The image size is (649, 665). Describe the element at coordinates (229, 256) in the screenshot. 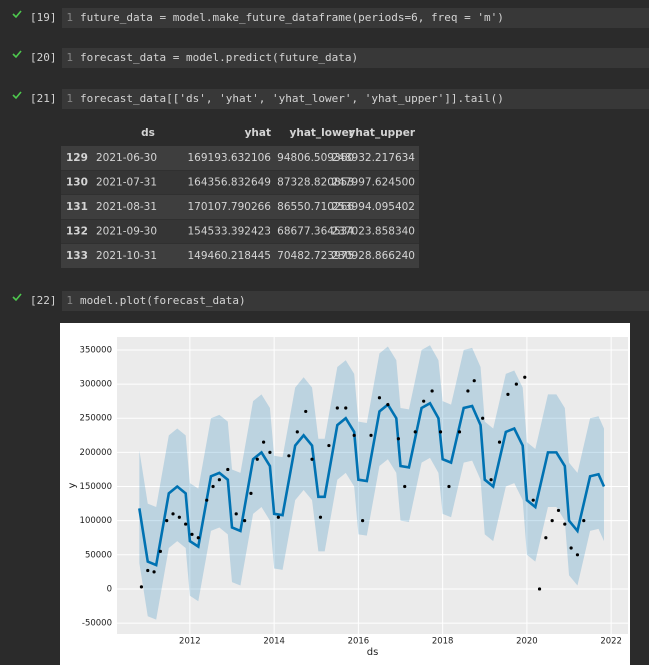

I see `cell: 149460.218445` at that location.